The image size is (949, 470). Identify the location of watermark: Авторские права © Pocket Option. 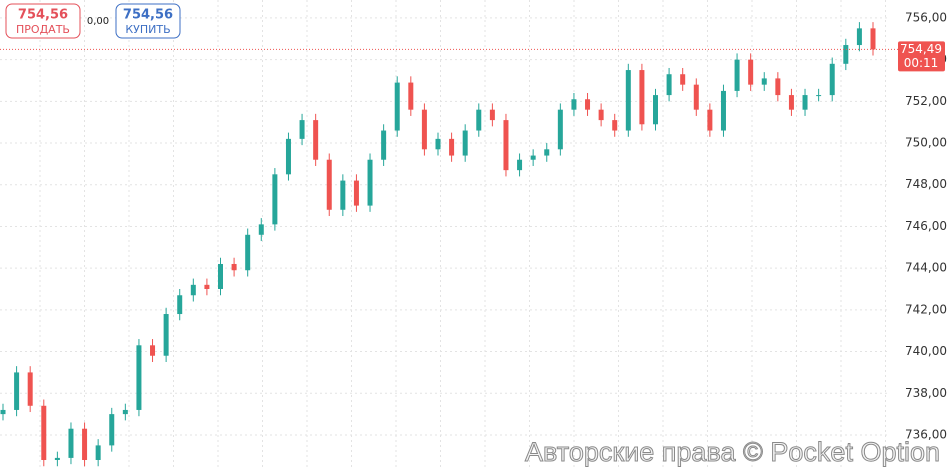
(732, 452).